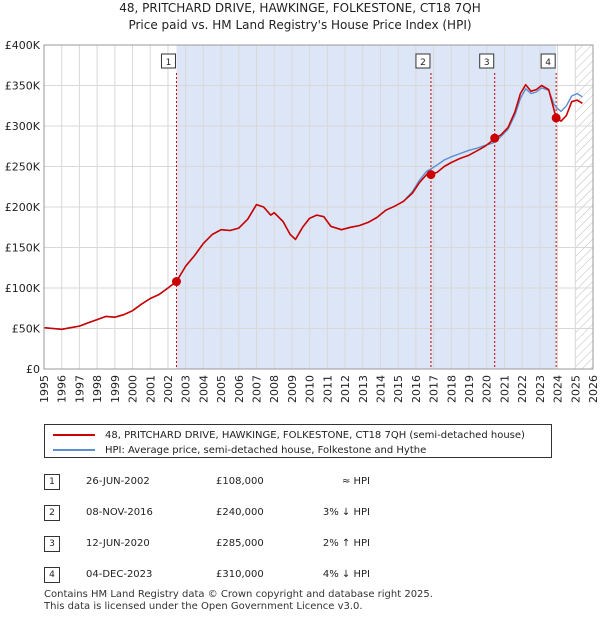  What do you see at coordinates (239, 389) in the screenshot?
I see `x-tick-label: 2006` at bounding box center [239, 389].